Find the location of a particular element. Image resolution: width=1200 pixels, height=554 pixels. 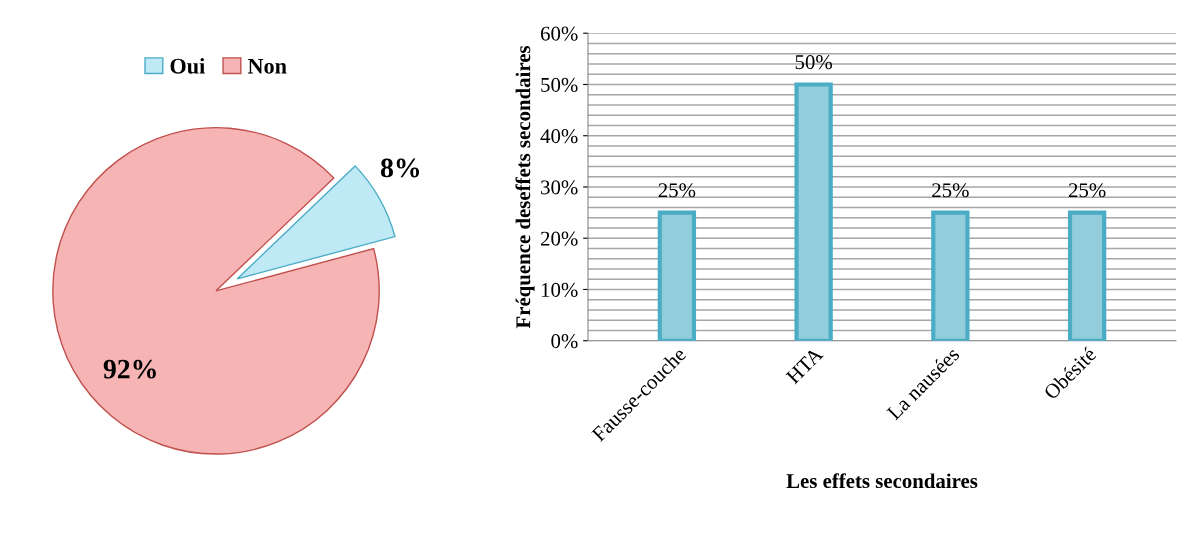

y-tick-label: 20% is located at coordinates (559, 238).